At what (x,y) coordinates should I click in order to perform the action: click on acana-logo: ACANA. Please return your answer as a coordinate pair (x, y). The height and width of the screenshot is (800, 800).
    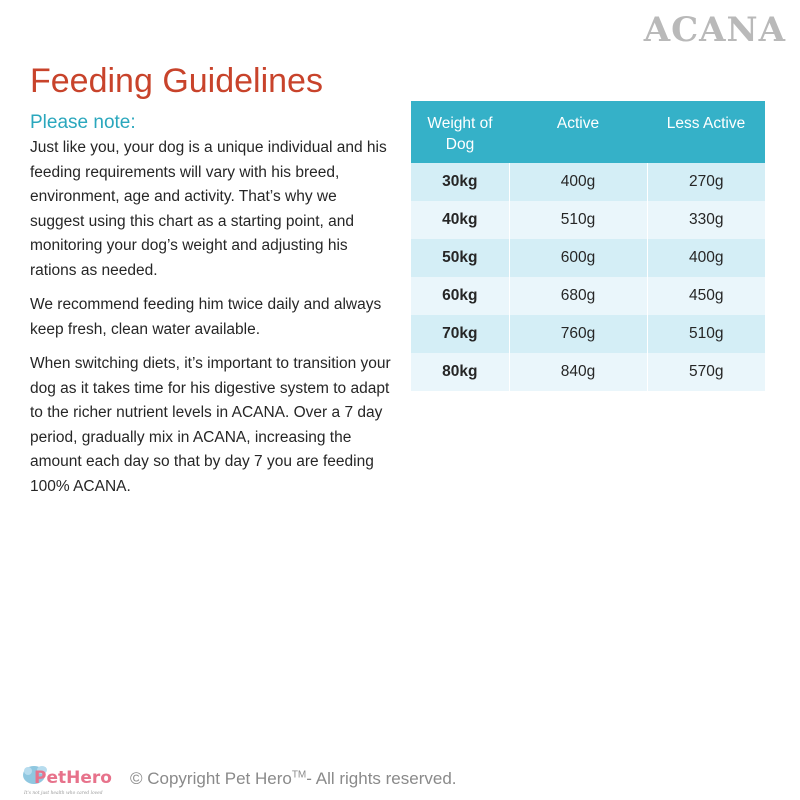
    Looking at the image, I should click on (714, 30).